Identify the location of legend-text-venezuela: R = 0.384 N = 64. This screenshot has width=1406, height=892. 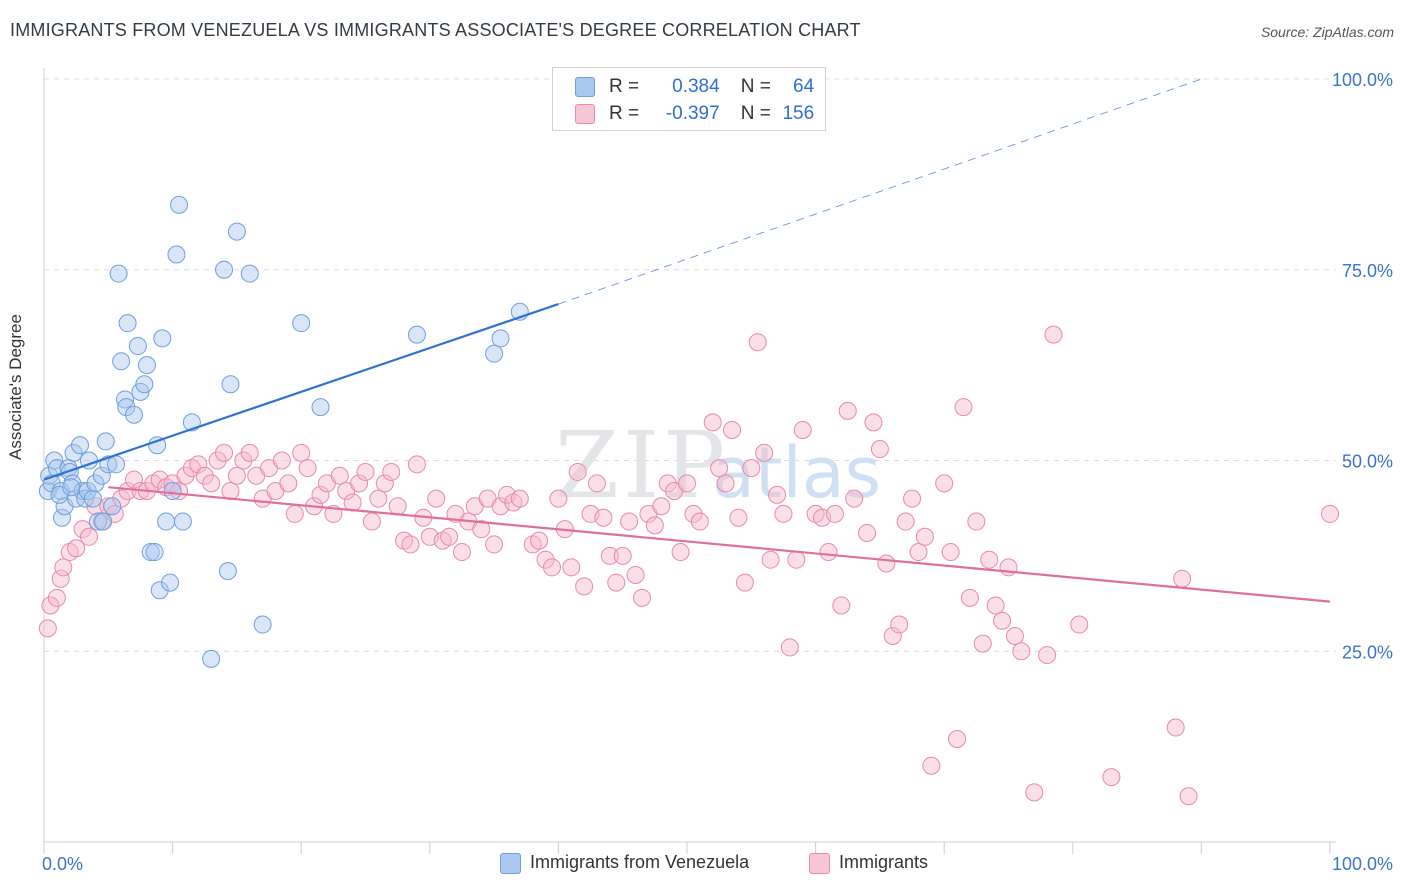
(711, 87).